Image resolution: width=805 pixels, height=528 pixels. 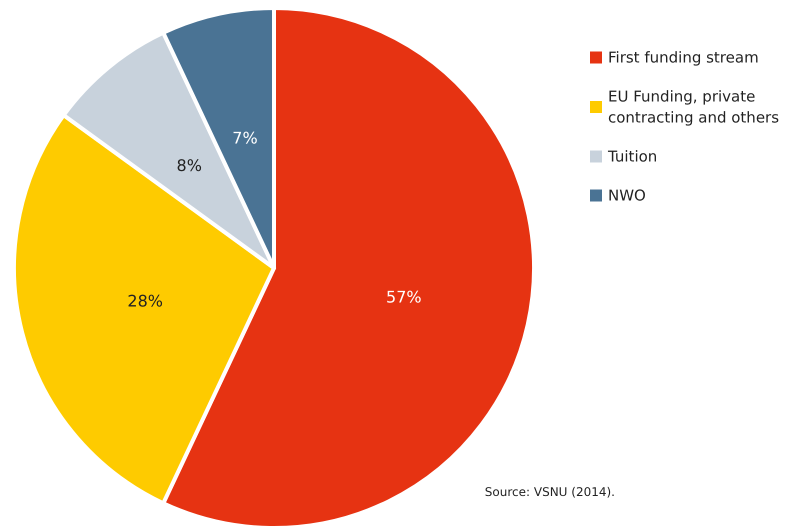 I want to click on data-label: 8%, so click(x=189, y=166).